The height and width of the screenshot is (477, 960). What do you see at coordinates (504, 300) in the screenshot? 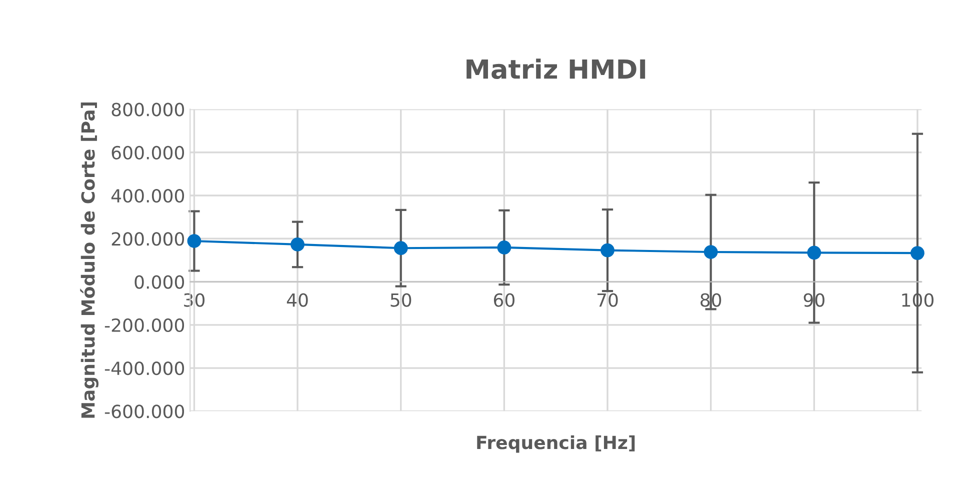
I see `x-tick-label: 60` at bounding box center [504, 300].